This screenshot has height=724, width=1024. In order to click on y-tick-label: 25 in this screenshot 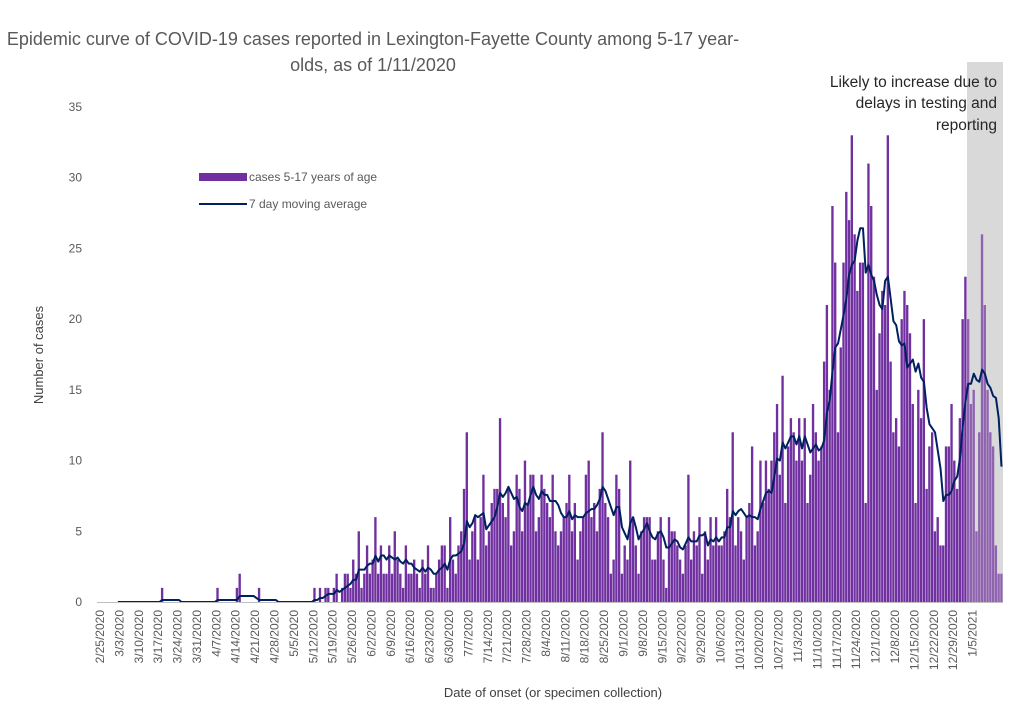, I will do `click(76, 248)`.